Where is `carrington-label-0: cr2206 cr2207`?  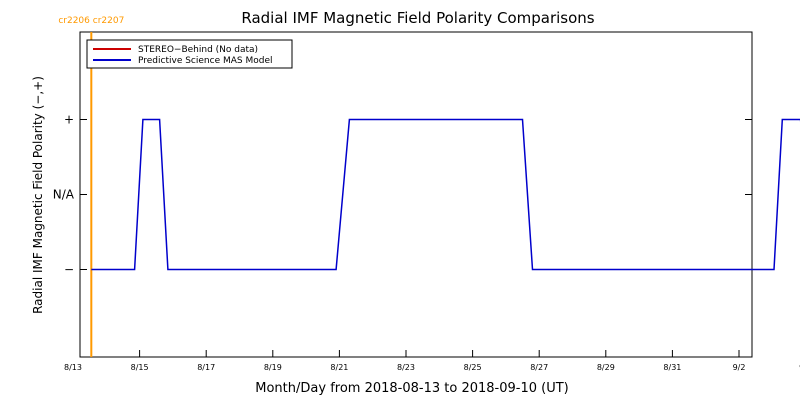
carrington-label-0: cr2206 cr2207 is located at coordinates (91, 21).